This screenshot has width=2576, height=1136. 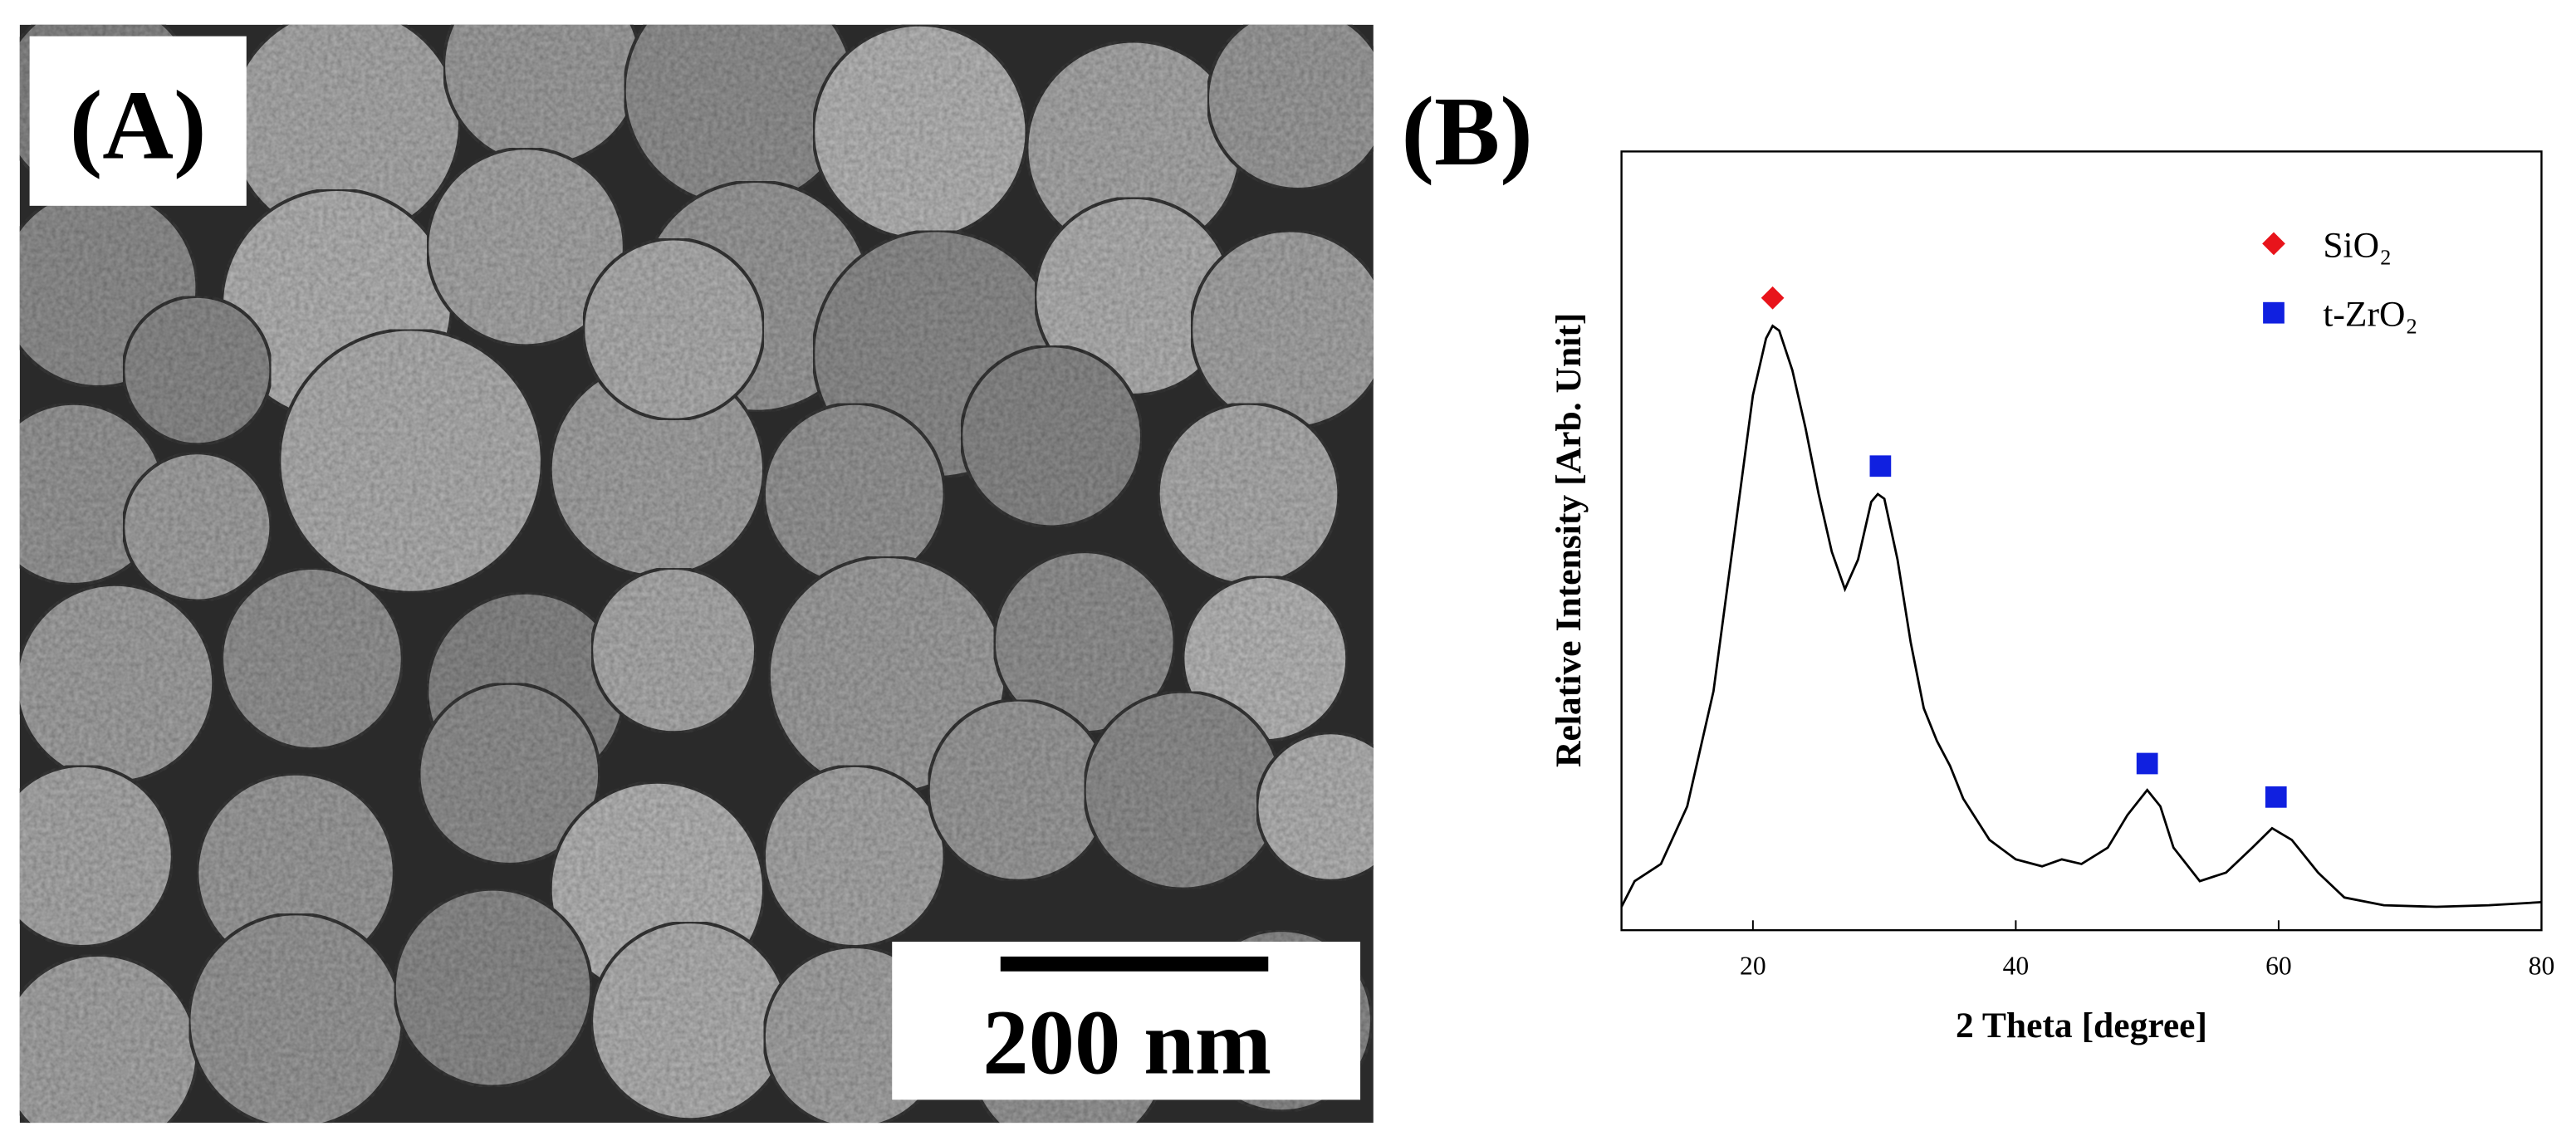 What do you see at coordinates (1569, 540) in the screenshot?
I see `y-axis-label: Relative Intensity [Arb. Unit]` at bounding box center [1569, 540].